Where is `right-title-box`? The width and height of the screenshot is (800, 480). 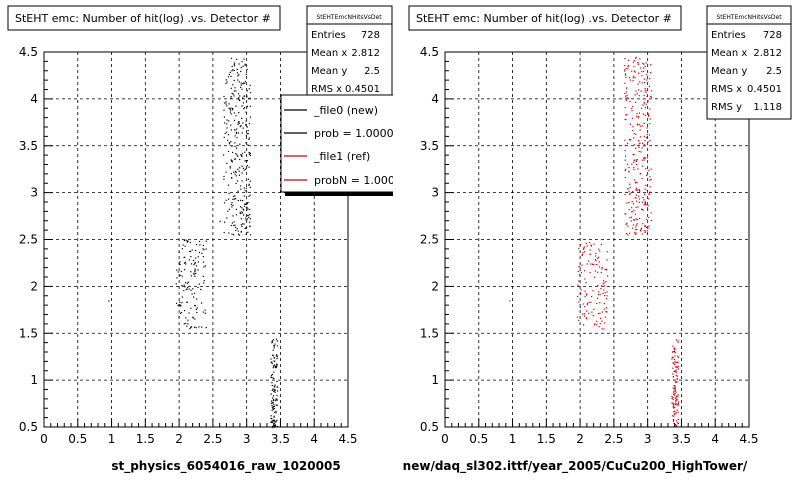
right-title-box is located at coordinates (545, 18).